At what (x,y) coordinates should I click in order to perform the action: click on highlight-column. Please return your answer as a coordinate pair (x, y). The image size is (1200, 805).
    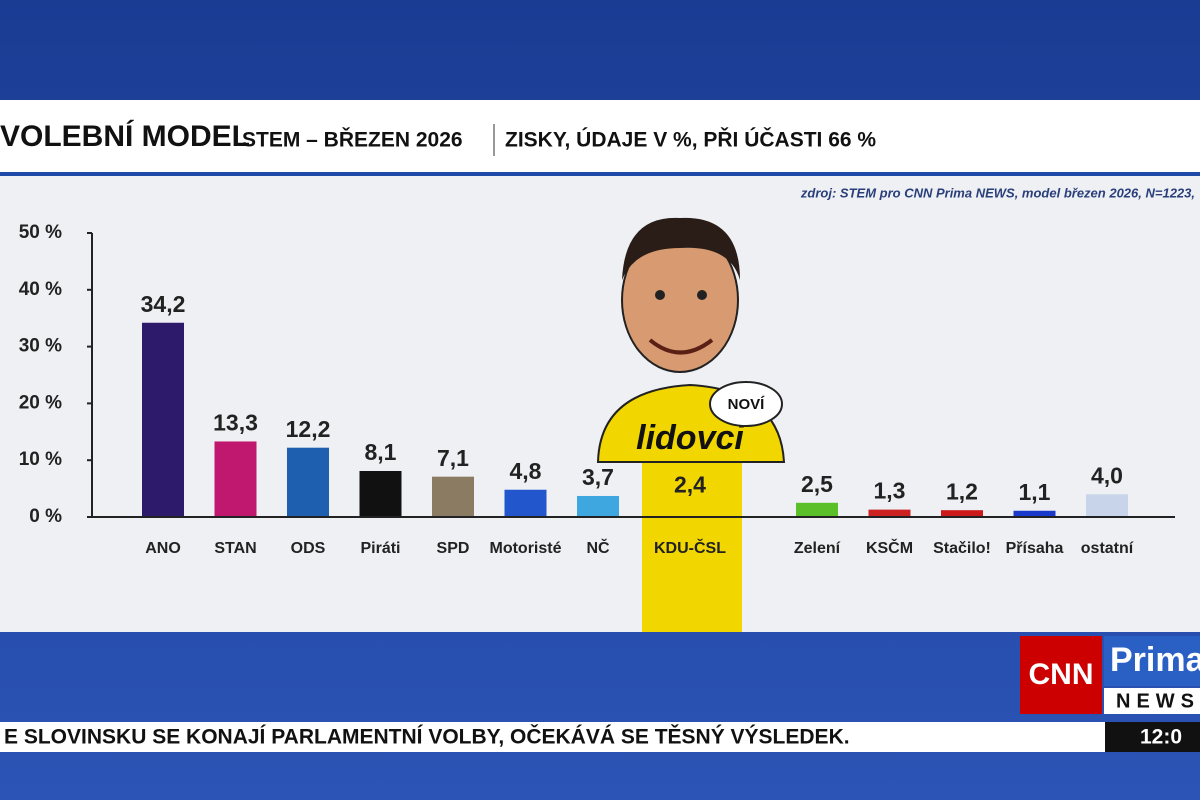
    Looking at the image, I should click on (692, 547).